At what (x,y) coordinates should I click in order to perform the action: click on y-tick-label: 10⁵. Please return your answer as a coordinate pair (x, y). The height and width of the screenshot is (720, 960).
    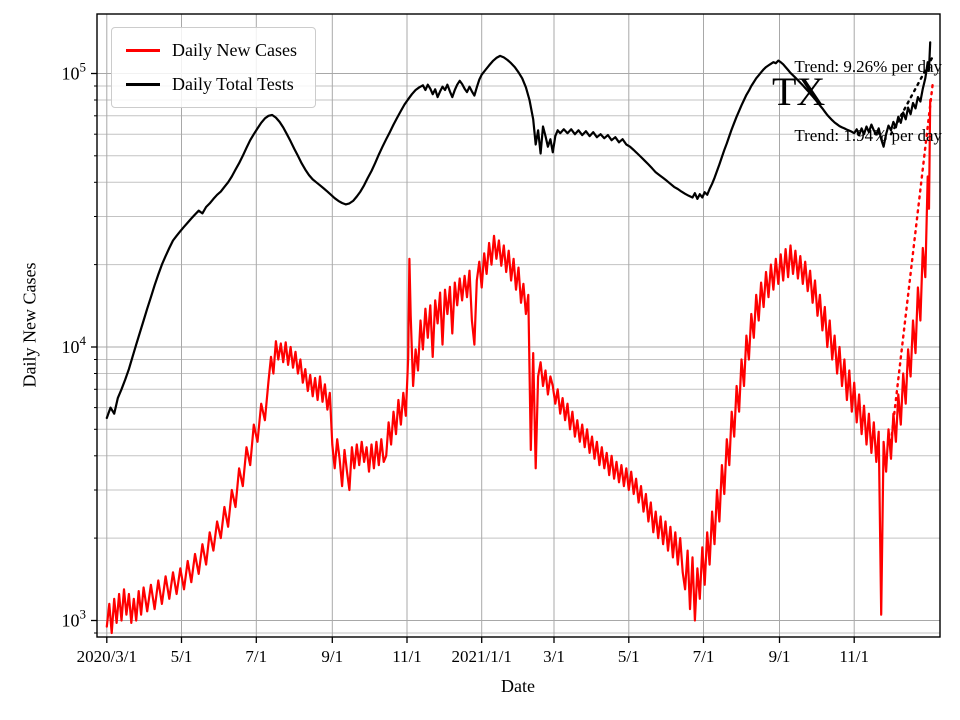
    Looking at the image, I should click on (74, 72).